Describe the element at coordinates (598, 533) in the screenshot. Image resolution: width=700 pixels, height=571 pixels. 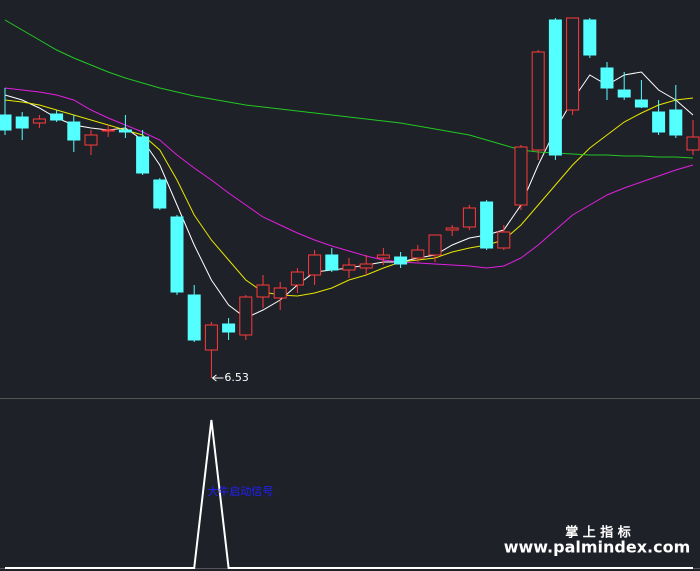
I see `watermark-title: 掌 上 指 标` at that location.